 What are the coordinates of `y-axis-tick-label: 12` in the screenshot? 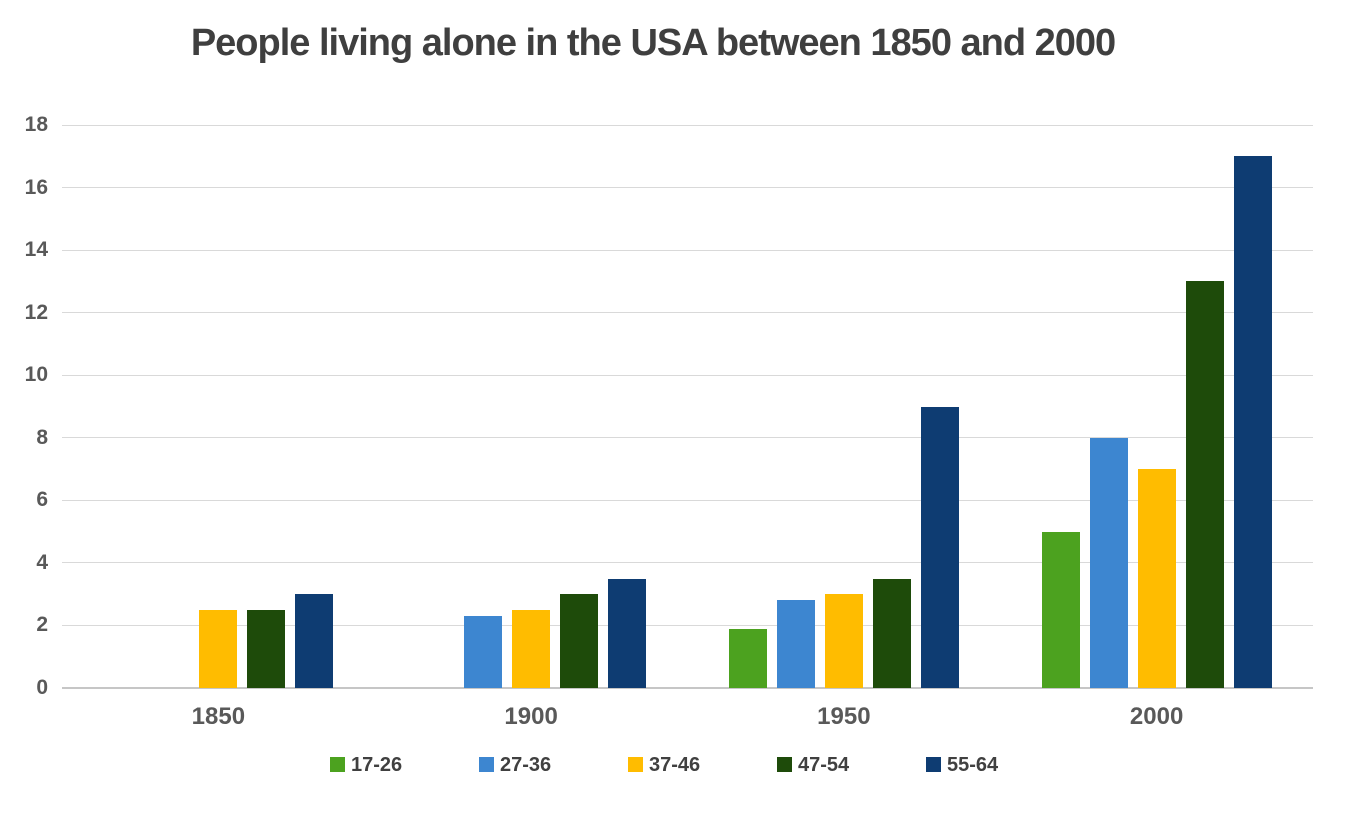 It's located at (36, 312).